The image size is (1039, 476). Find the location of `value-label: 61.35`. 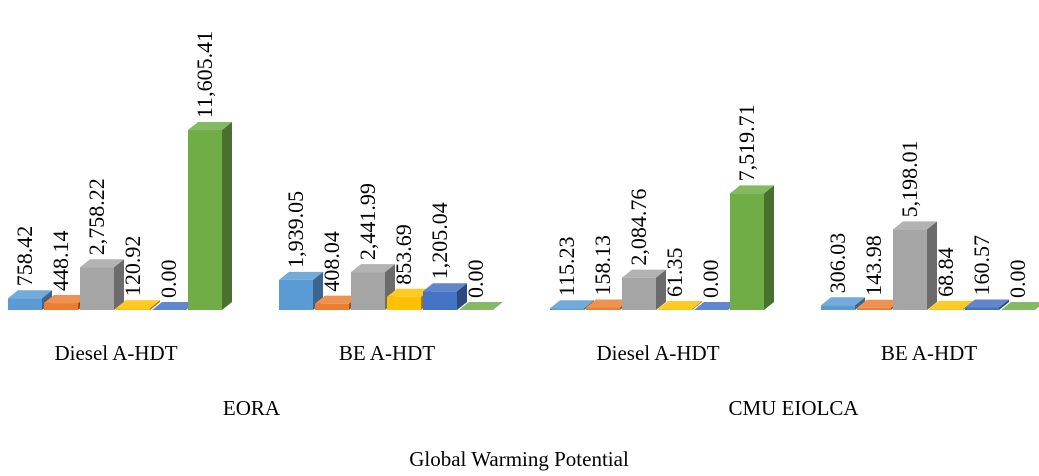

value-label: 61.35 is located at coordinates (674, 273).